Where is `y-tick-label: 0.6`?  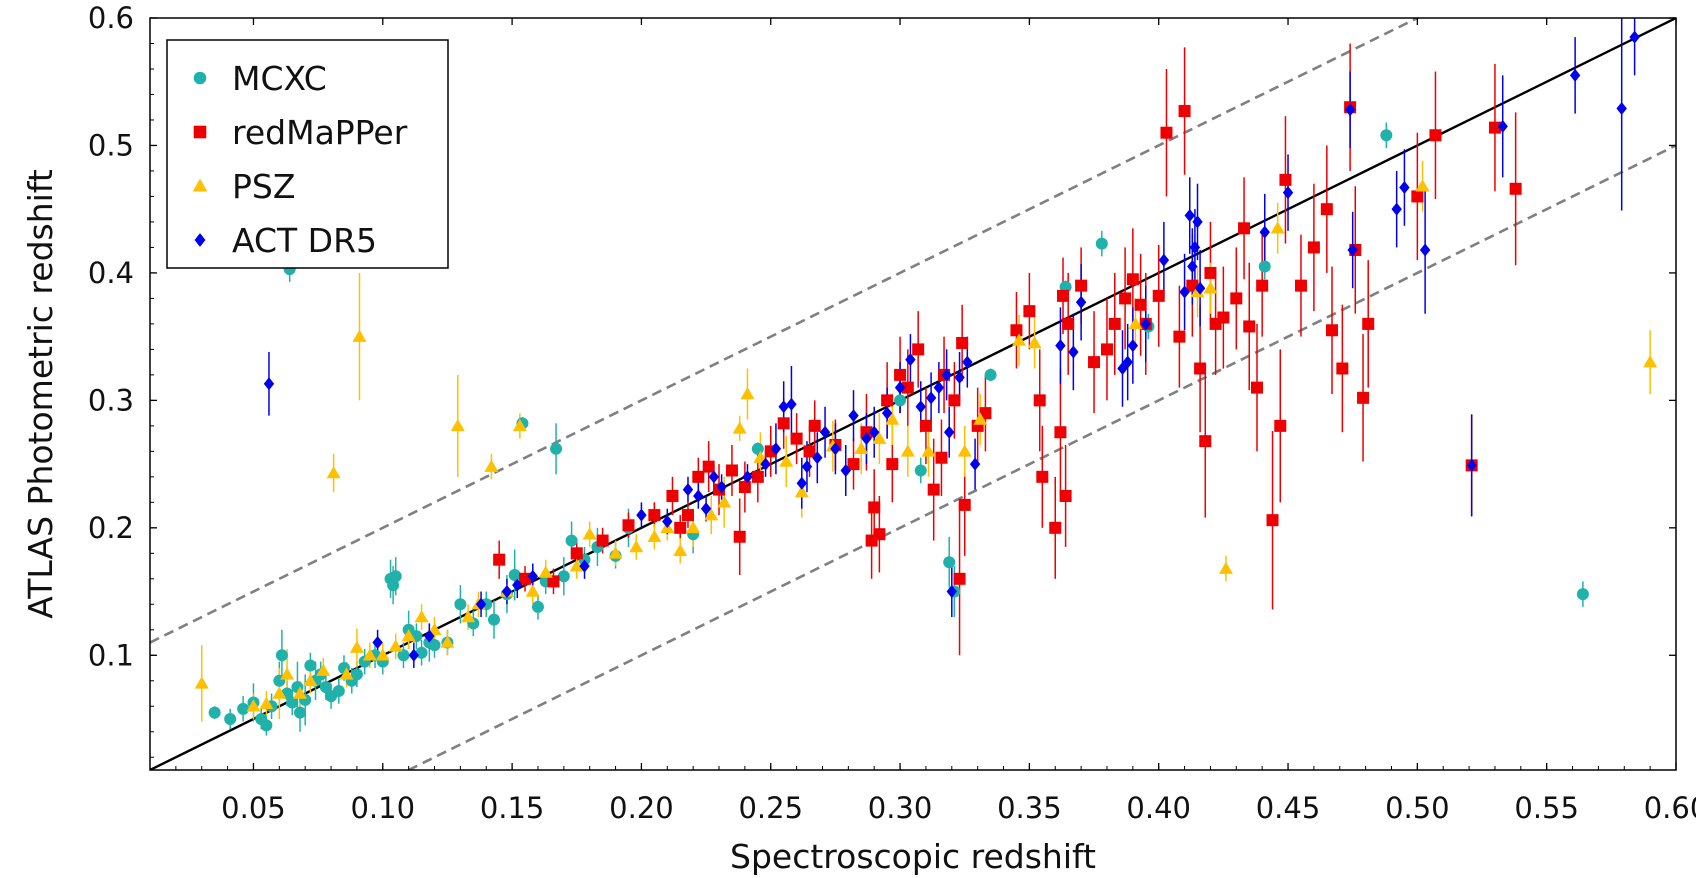
y-tick-label: 0.6 is located at coordinates (111, 18).